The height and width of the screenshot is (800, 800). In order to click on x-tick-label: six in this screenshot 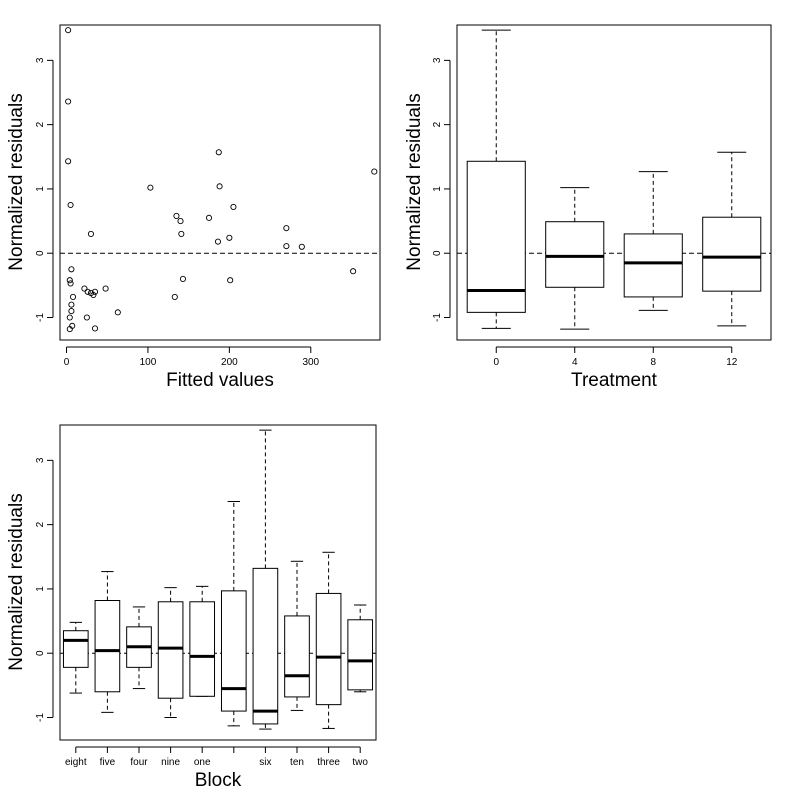, I will do `click(265, 762)`.